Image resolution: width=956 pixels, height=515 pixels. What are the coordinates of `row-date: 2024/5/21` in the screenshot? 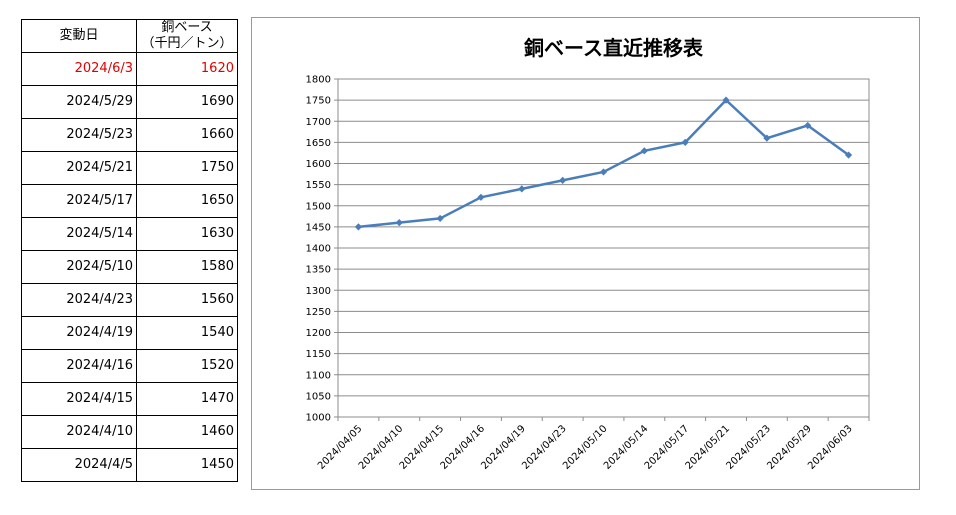 It's located at (79, 168).